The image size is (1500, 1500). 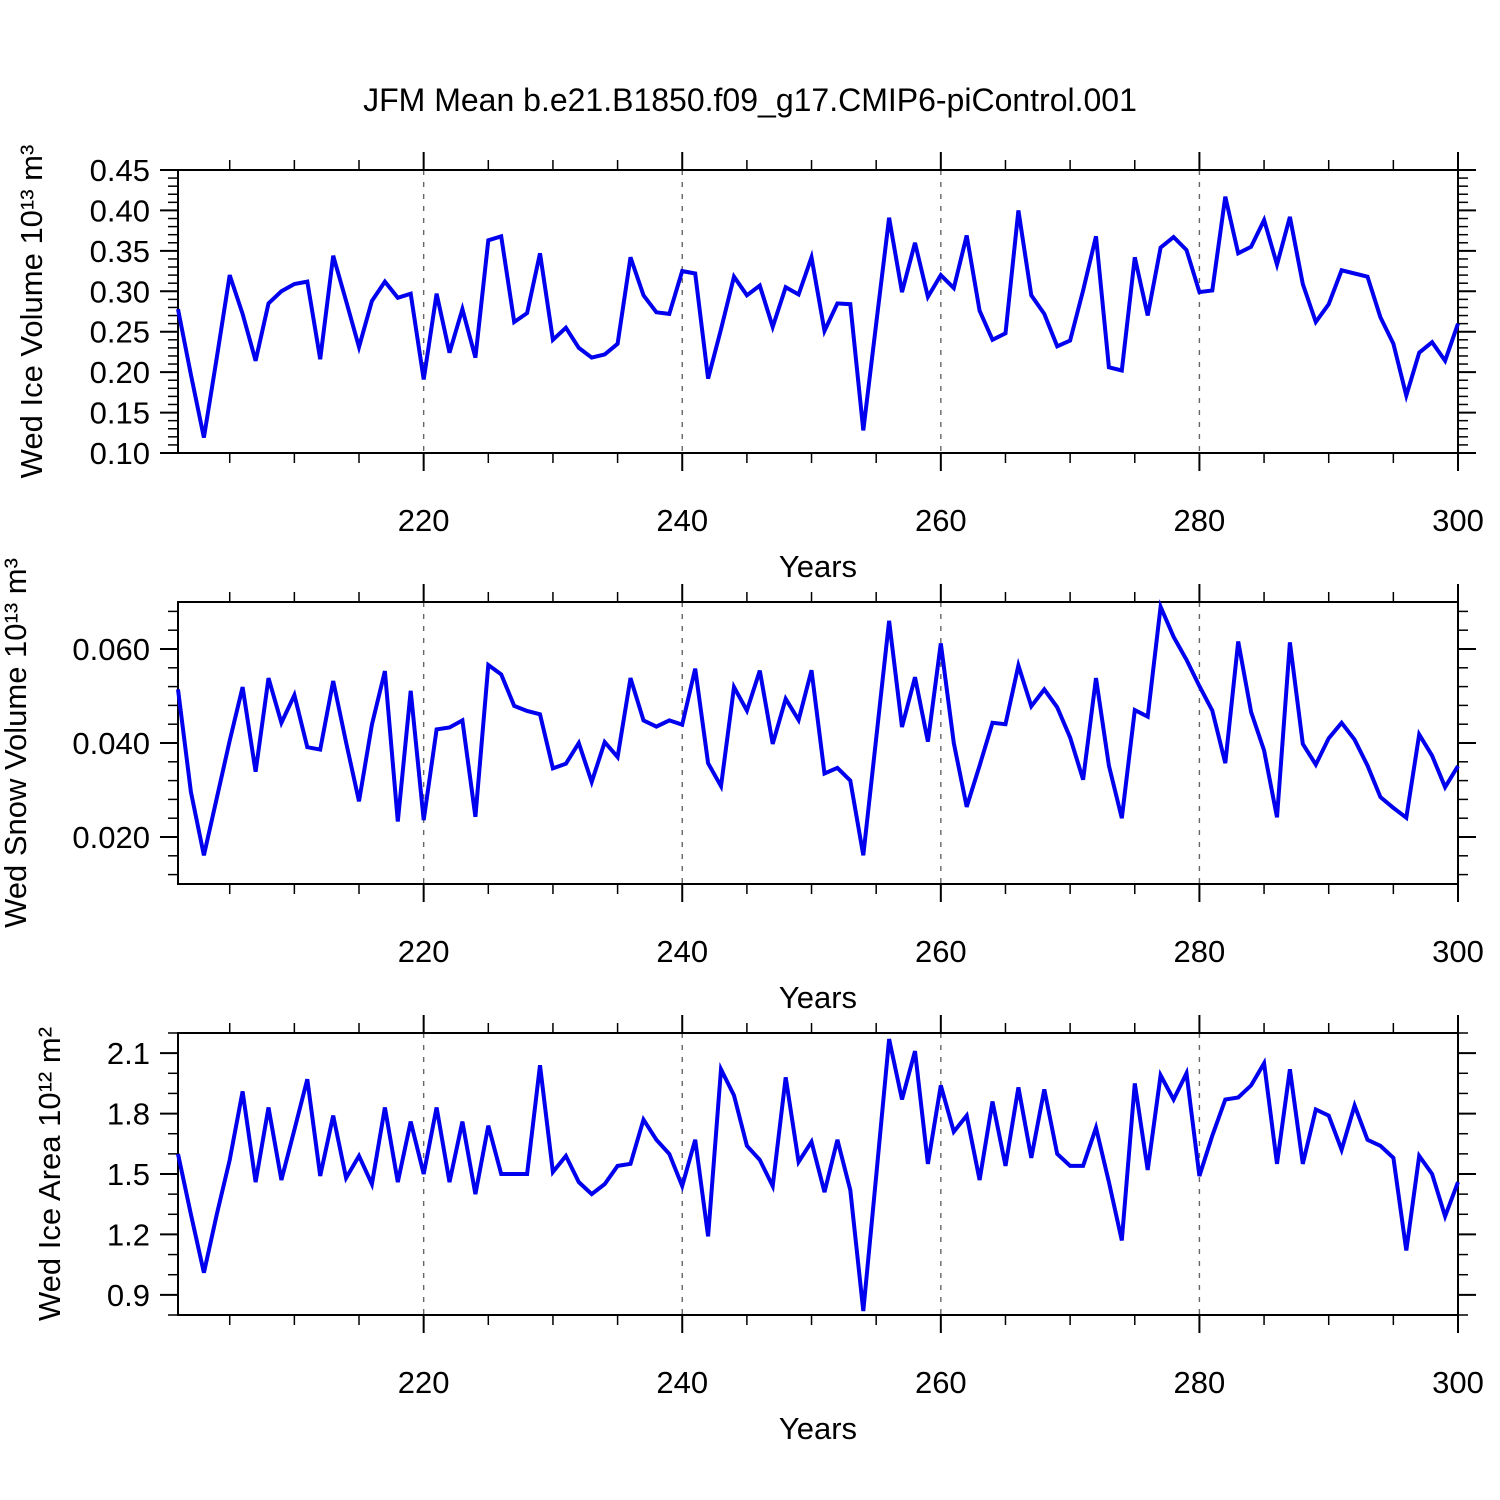 What do you see at coordinates (128, 1174) in the screenshot?
I see `y-tick-label: 1.5` at bounding box center [128, 1174].